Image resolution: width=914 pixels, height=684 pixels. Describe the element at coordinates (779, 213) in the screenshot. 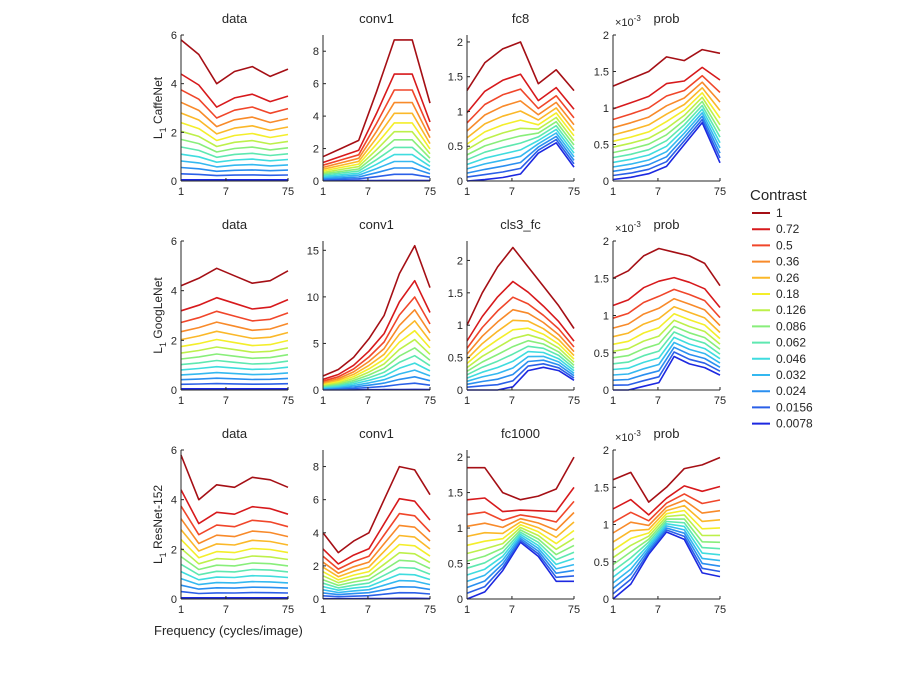

I see `legend-label: 1` at that location.